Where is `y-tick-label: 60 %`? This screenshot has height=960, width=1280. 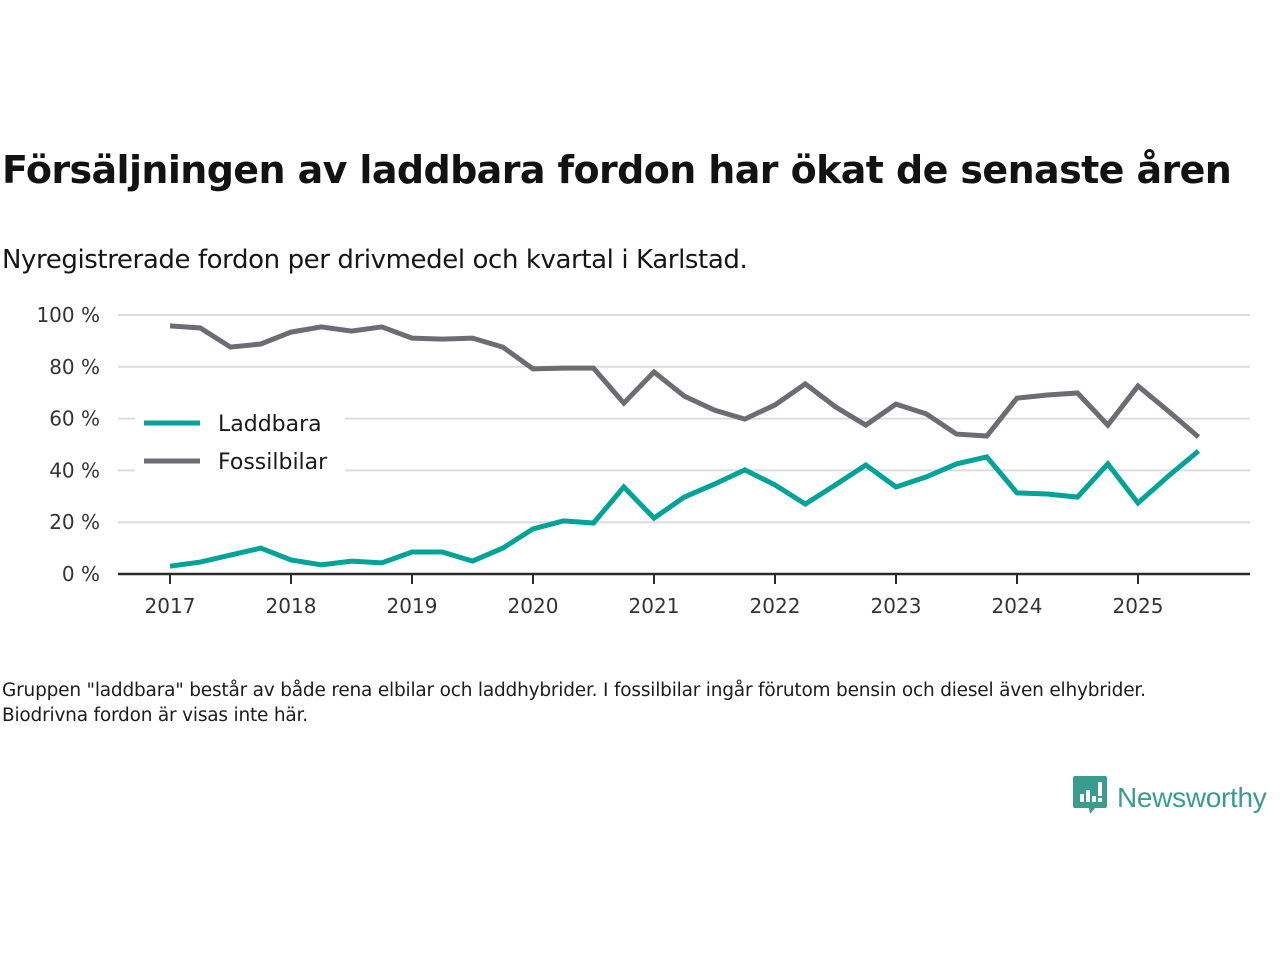
y-tick-label: 60 % is located at coordinates (74, 419).